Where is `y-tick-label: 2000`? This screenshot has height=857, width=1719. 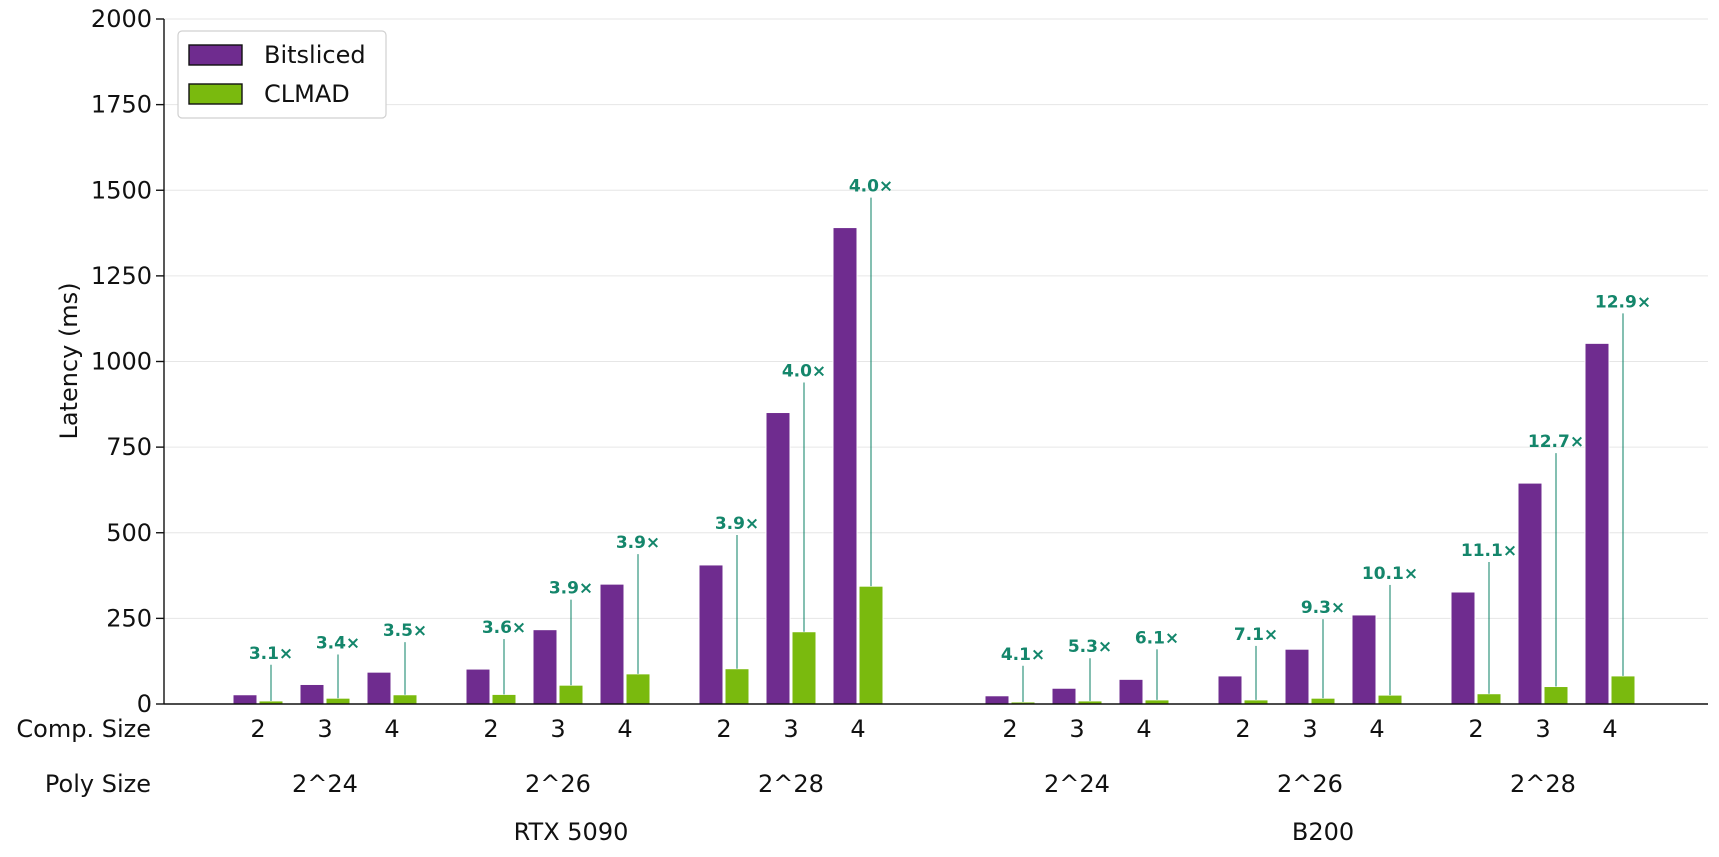 y-tick-label: 2000 is located at coordinates (121, 19).